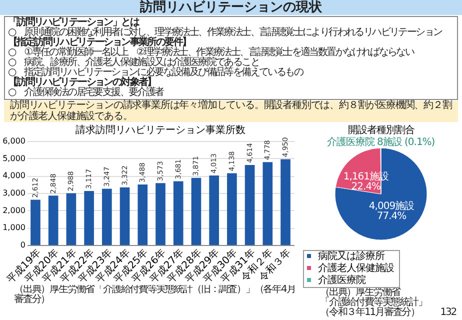 The width and height of the screenshot is (462, 320). Describe the element at coordinates (74, 22) in the screenshot. I see `text: 「訪問リハビリテーション」とは` at that location.